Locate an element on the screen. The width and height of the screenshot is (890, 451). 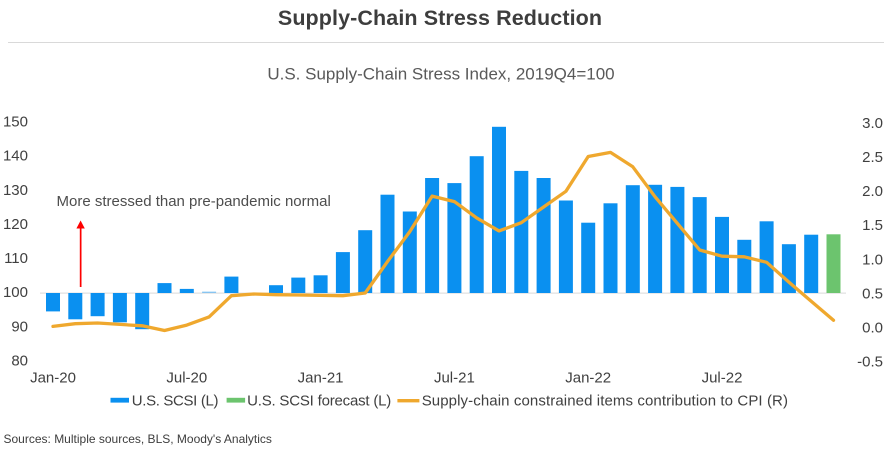
svg-text: U.S. SCSI (L) is located at coordinates (175, 401).